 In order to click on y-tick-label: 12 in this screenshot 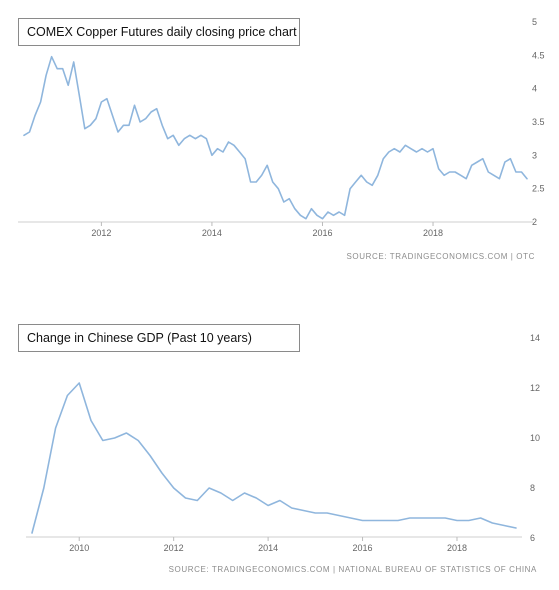, I will do `click(535, 388)`.